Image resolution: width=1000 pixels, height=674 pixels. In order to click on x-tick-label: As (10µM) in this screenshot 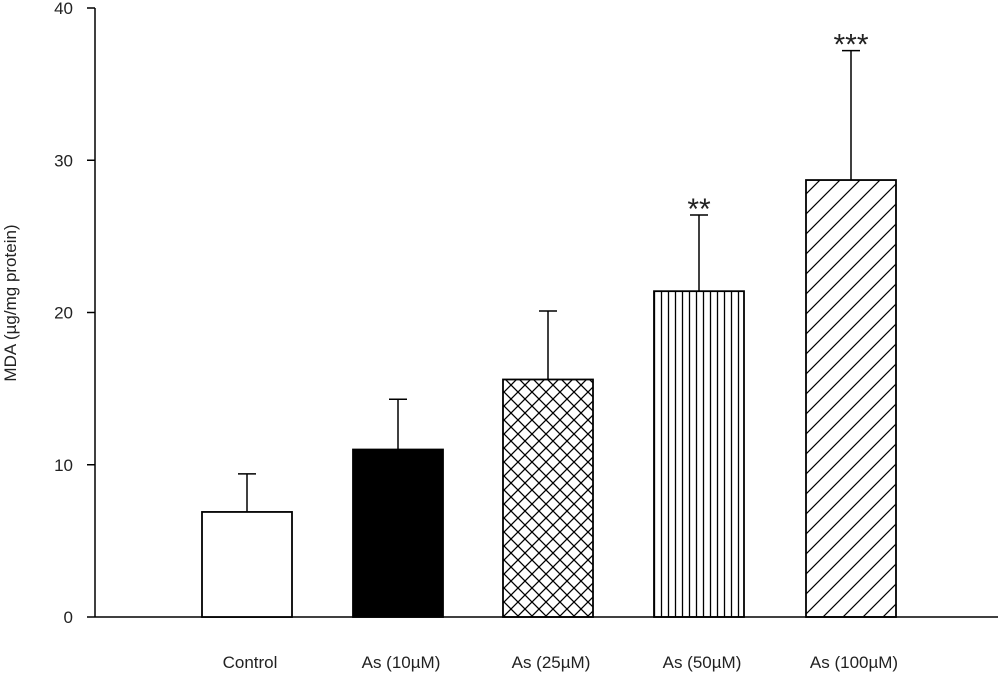, I will do `click(401, 662)`.